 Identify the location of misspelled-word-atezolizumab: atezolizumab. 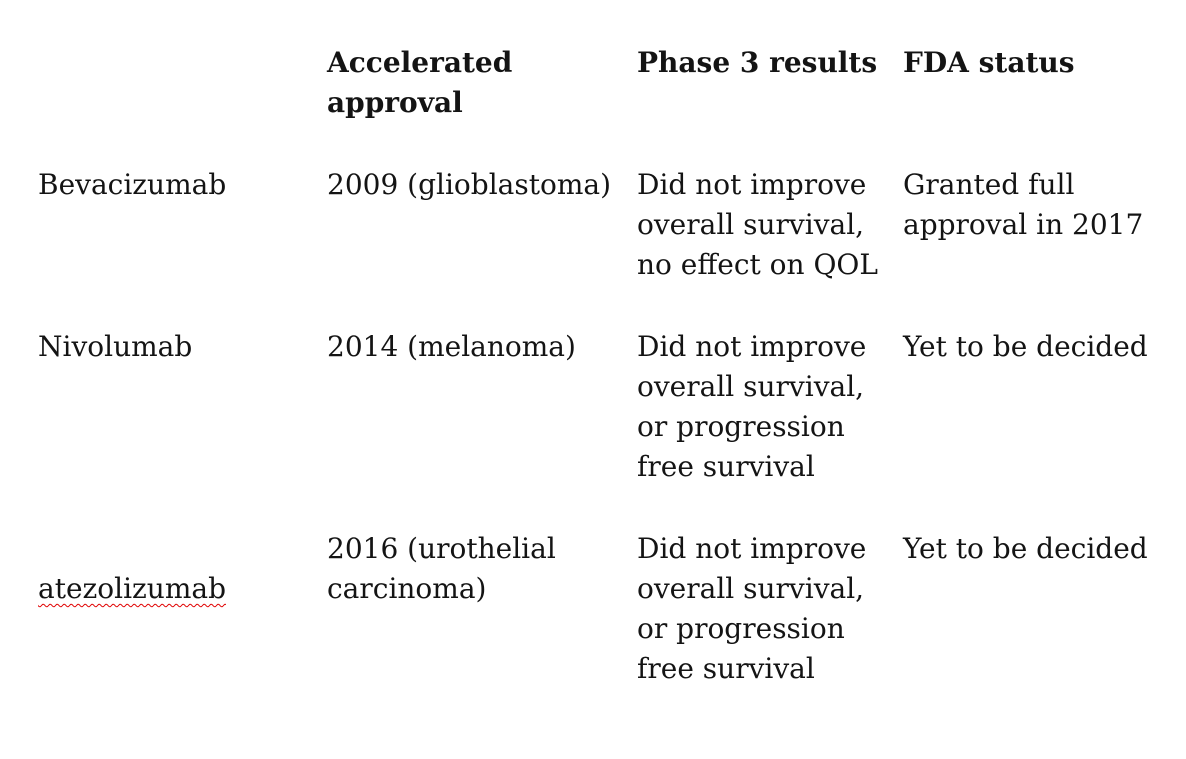
(132, 588).